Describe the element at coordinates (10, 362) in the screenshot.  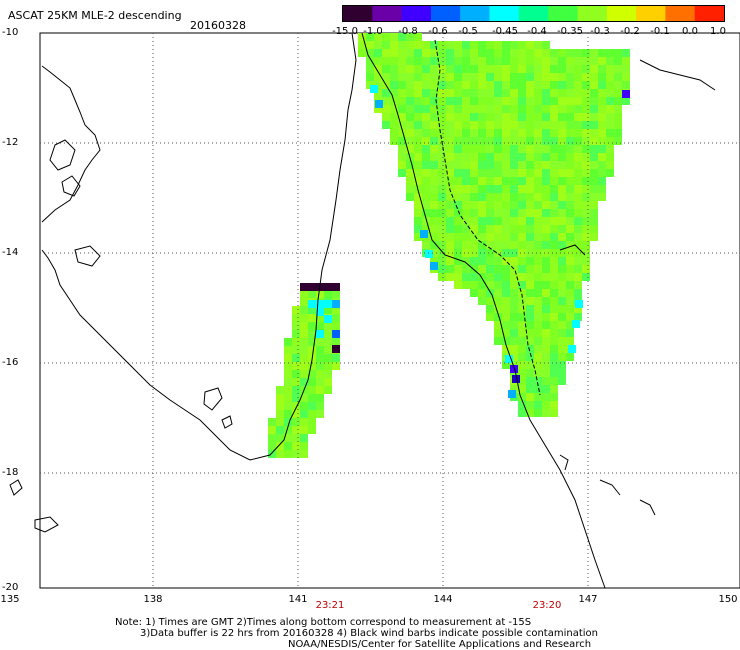
I see `lat-label: -16` at that location.